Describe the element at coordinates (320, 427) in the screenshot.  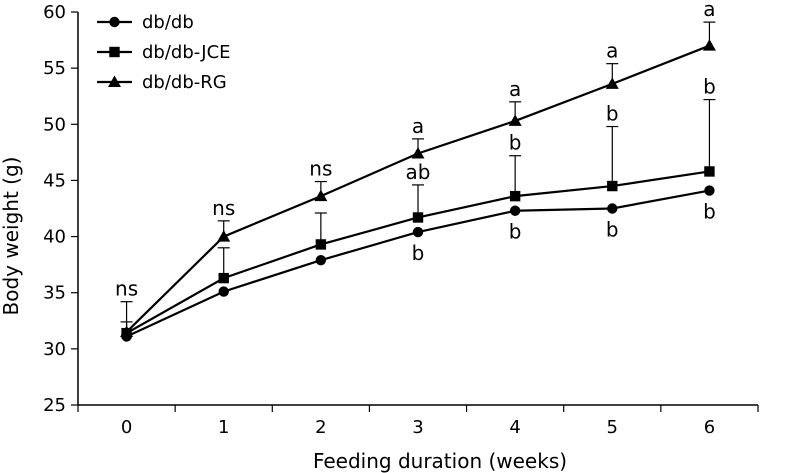
I see `x-tick-label: 2` at that location.